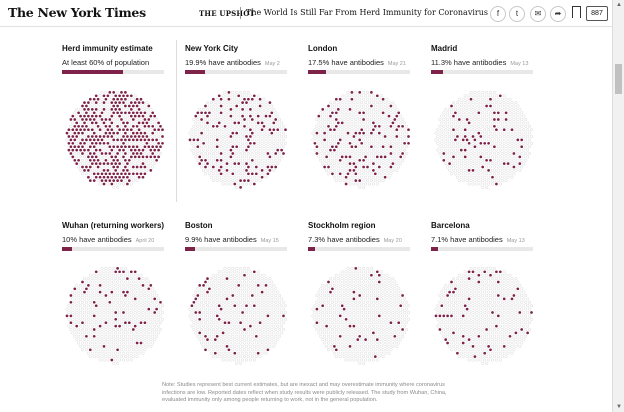 Image resolution: width=624 pixels, height=412 pixels. What do you see at coordinates (482, 249) in the screenshot?
I see `antibody-bar` at bounding box center [482, 249].